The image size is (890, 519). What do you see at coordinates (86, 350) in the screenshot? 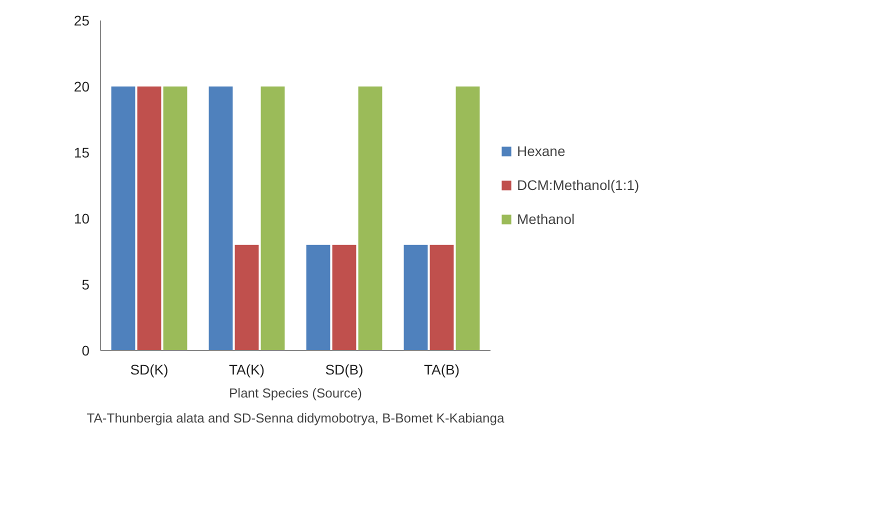
I see `y-tick-label: 0` at bounding box center [86, 350].